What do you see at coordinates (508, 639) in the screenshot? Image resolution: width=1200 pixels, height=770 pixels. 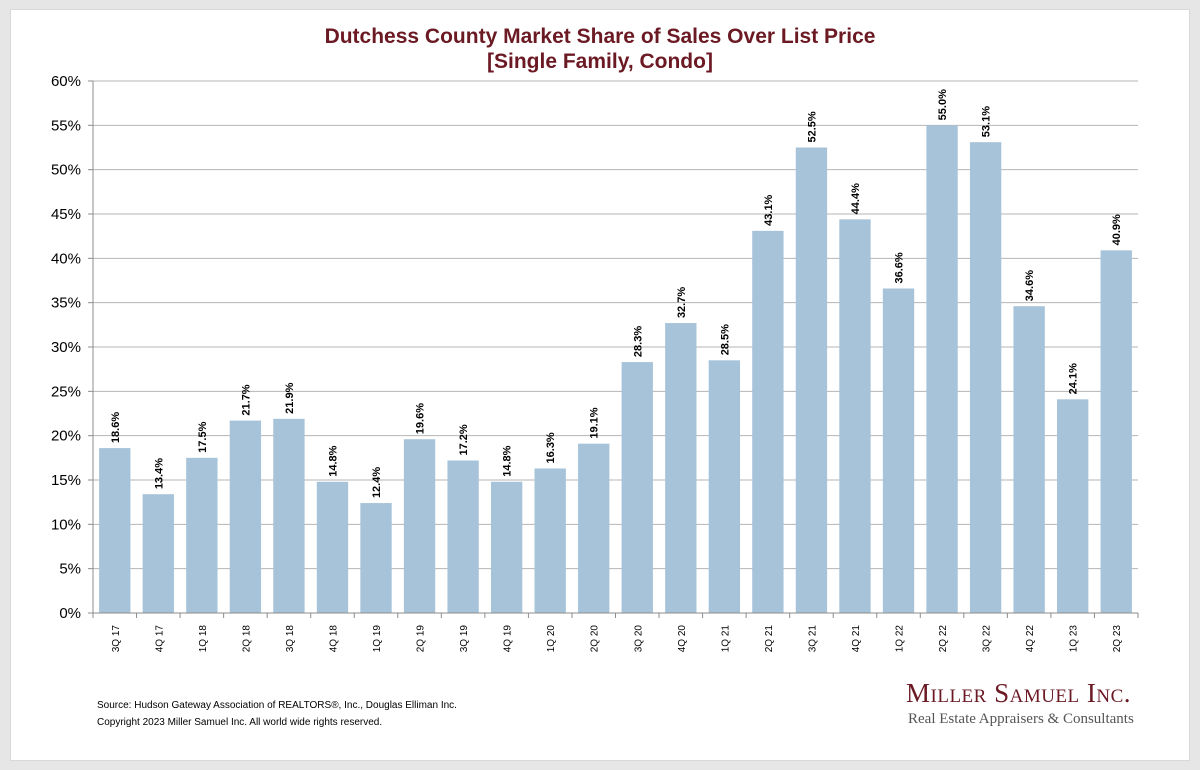 I see `x-tick-label: 4Q 19` at bounding box center [508, 639].